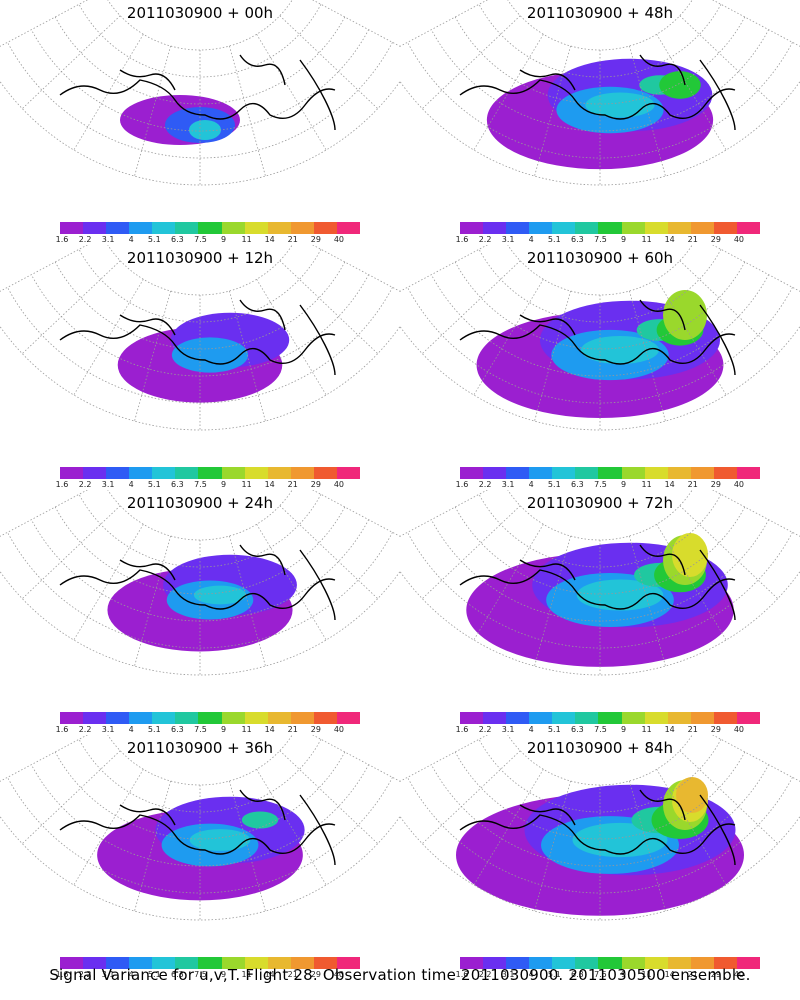  I want to click on colorbar-label: 21, so click(292, 239).